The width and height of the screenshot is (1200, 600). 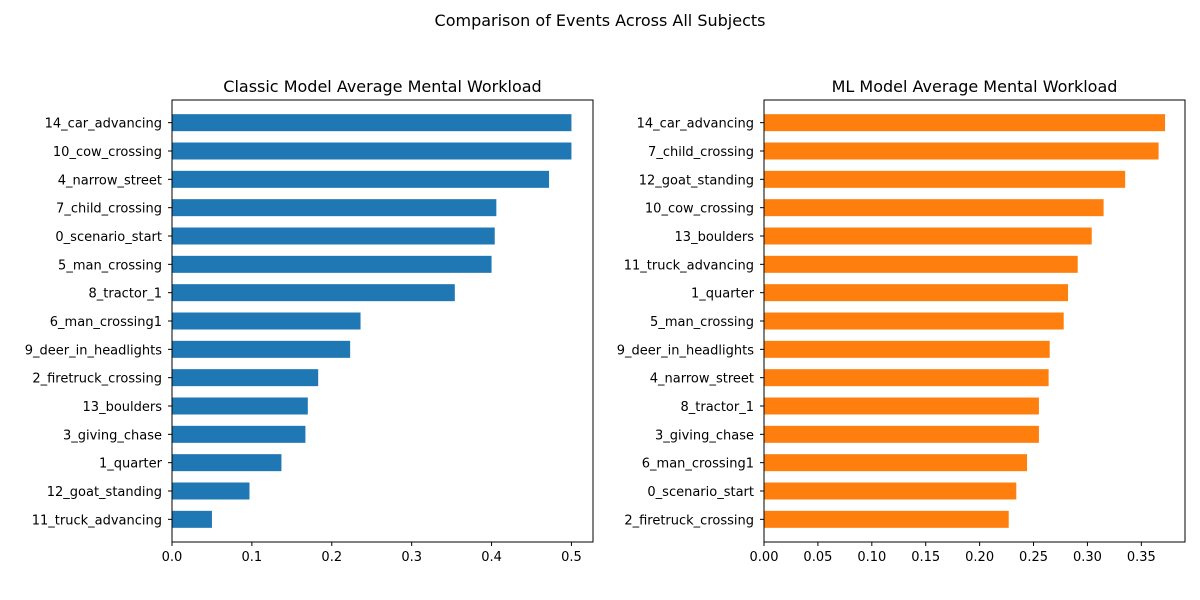 What do you see at coordinates (715, 237) in the screenshot?
I see `ml-category-label: 13_boulders` at bounding box center [715, 237].